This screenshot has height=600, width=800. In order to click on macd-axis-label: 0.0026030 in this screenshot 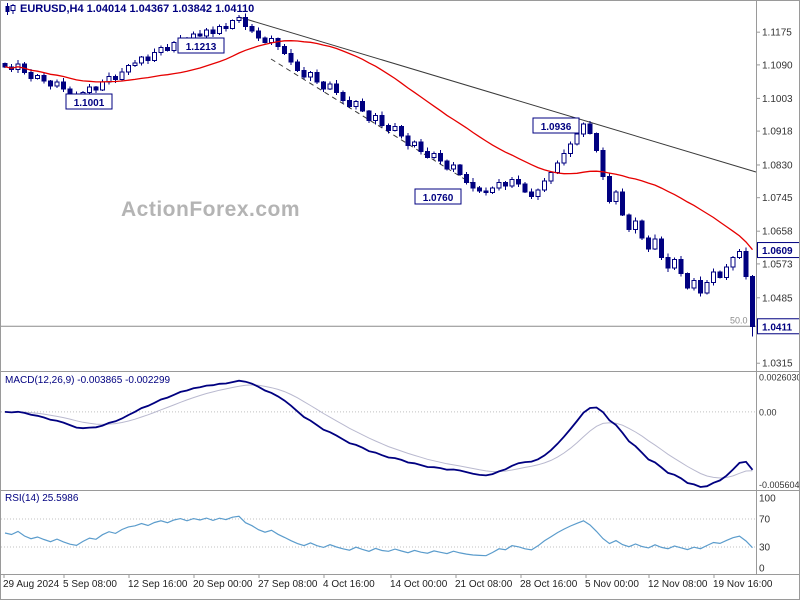, I will do `click(779, 378)`.